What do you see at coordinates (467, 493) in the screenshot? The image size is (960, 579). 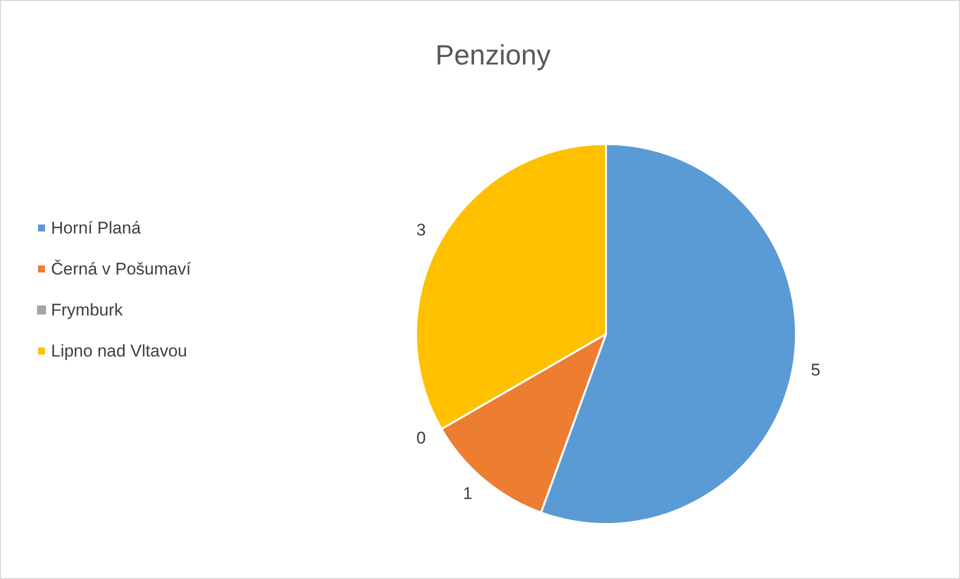 I see `data-label: 1` at bounding box center [467, 493].